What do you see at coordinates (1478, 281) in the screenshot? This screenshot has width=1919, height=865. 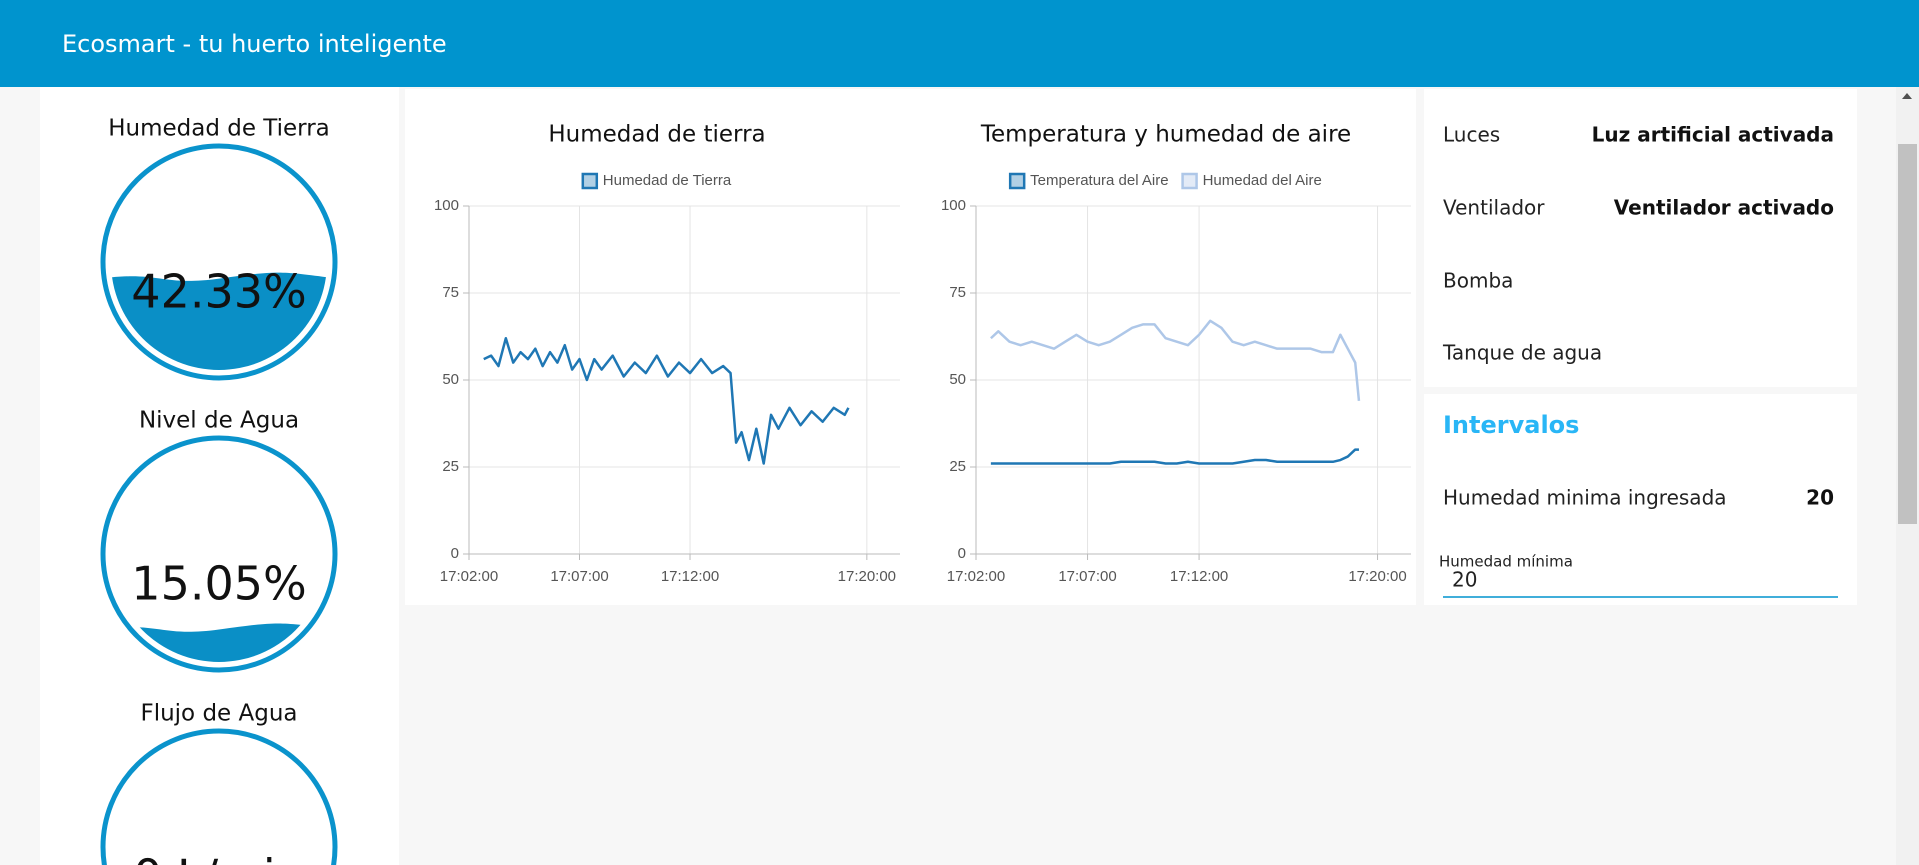 I see `status-label: Bomba` at bounding box center [1478, 281].